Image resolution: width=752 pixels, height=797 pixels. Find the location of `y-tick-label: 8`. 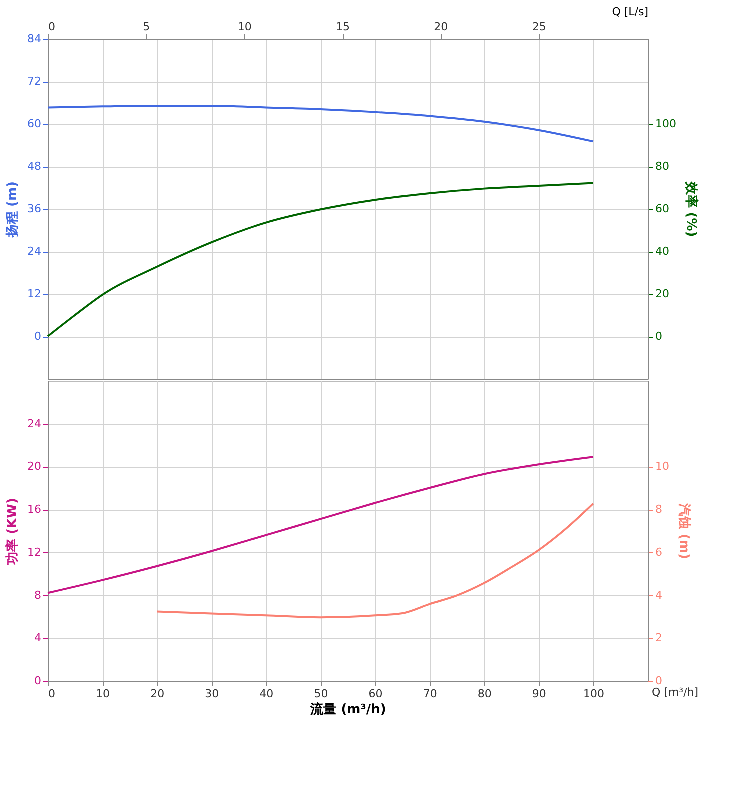

y-tick-label: 8 is located at coordinates (38, 595).